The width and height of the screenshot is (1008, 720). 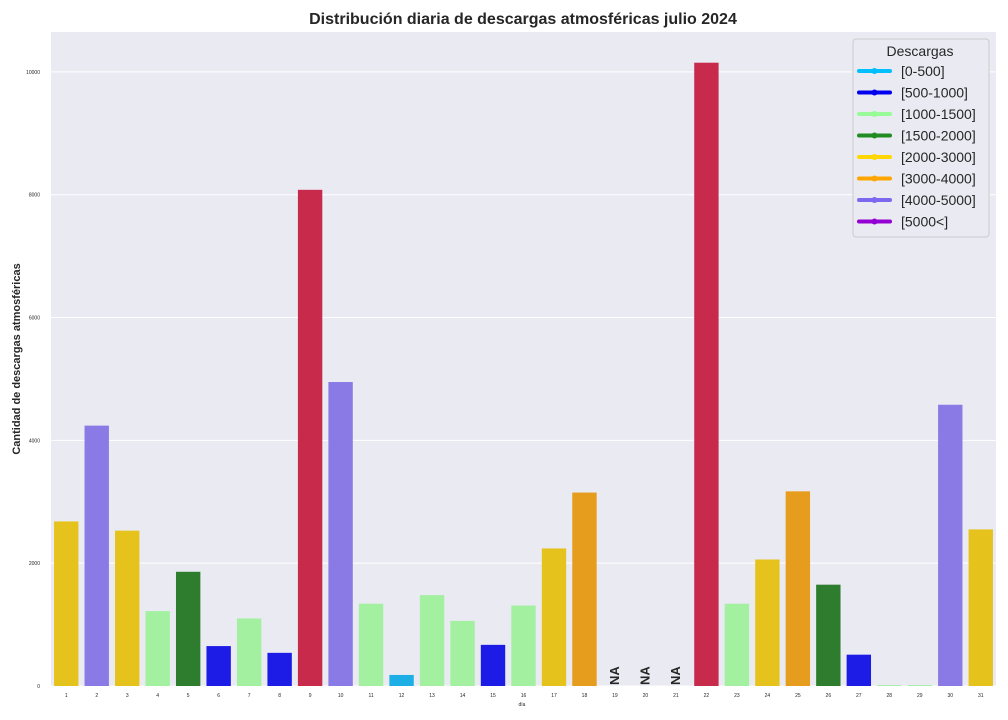 What do you see at coordinates (676, 696) in the screenshot?
I see `x-tick-label: 21` at bounding box center [676, 696].